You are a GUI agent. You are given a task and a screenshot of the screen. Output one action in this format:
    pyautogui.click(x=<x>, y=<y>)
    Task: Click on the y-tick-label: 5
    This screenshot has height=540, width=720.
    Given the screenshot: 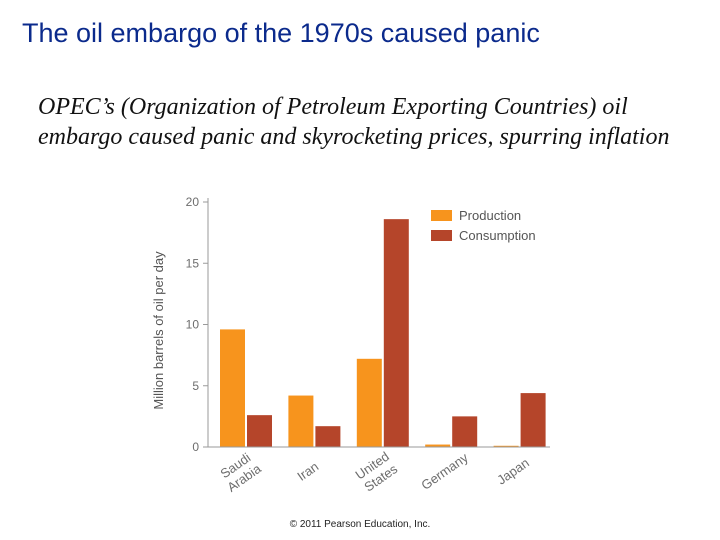 What is the action you would take?
    pyautogui.click(x=195, y=386)
    